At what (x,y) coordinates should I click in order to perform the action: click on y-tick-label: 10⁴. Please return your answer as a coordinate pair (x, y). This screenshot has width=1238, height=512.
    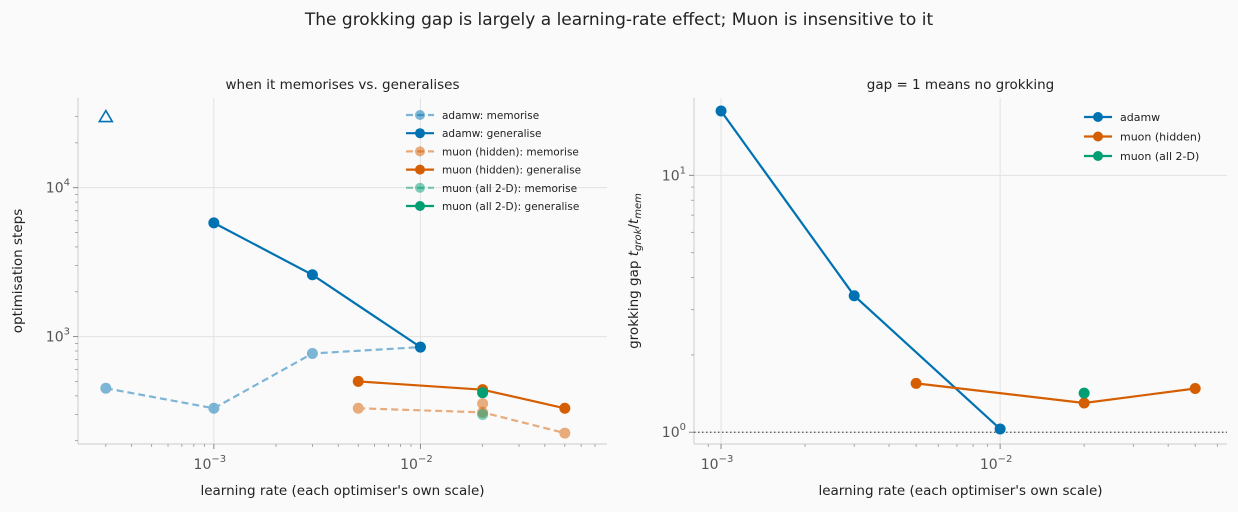
    Looking at the image, I should click on (58, 187).